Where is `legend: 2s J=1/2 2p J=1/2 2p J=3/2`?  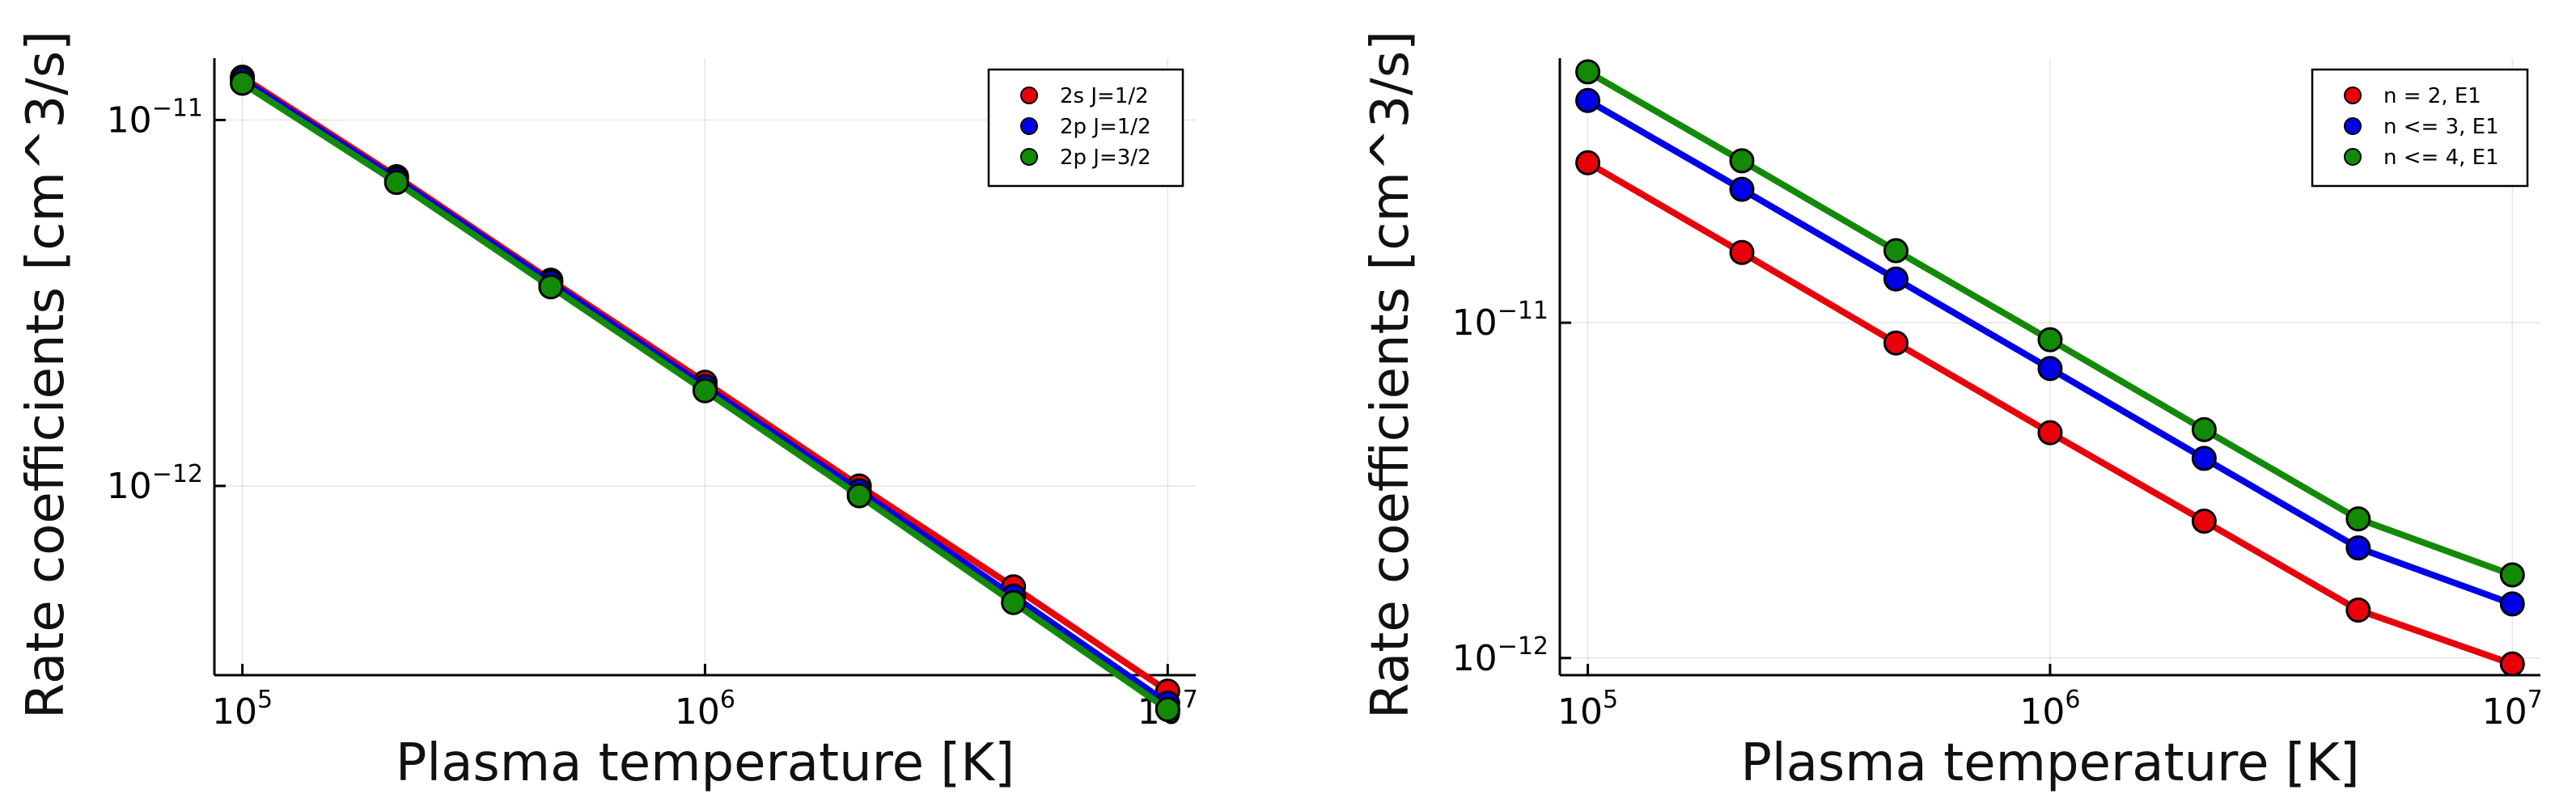
legend: 2s J=1/2 2p J=1/2 2p J=3/2 is located at coordinates (1085, 128).